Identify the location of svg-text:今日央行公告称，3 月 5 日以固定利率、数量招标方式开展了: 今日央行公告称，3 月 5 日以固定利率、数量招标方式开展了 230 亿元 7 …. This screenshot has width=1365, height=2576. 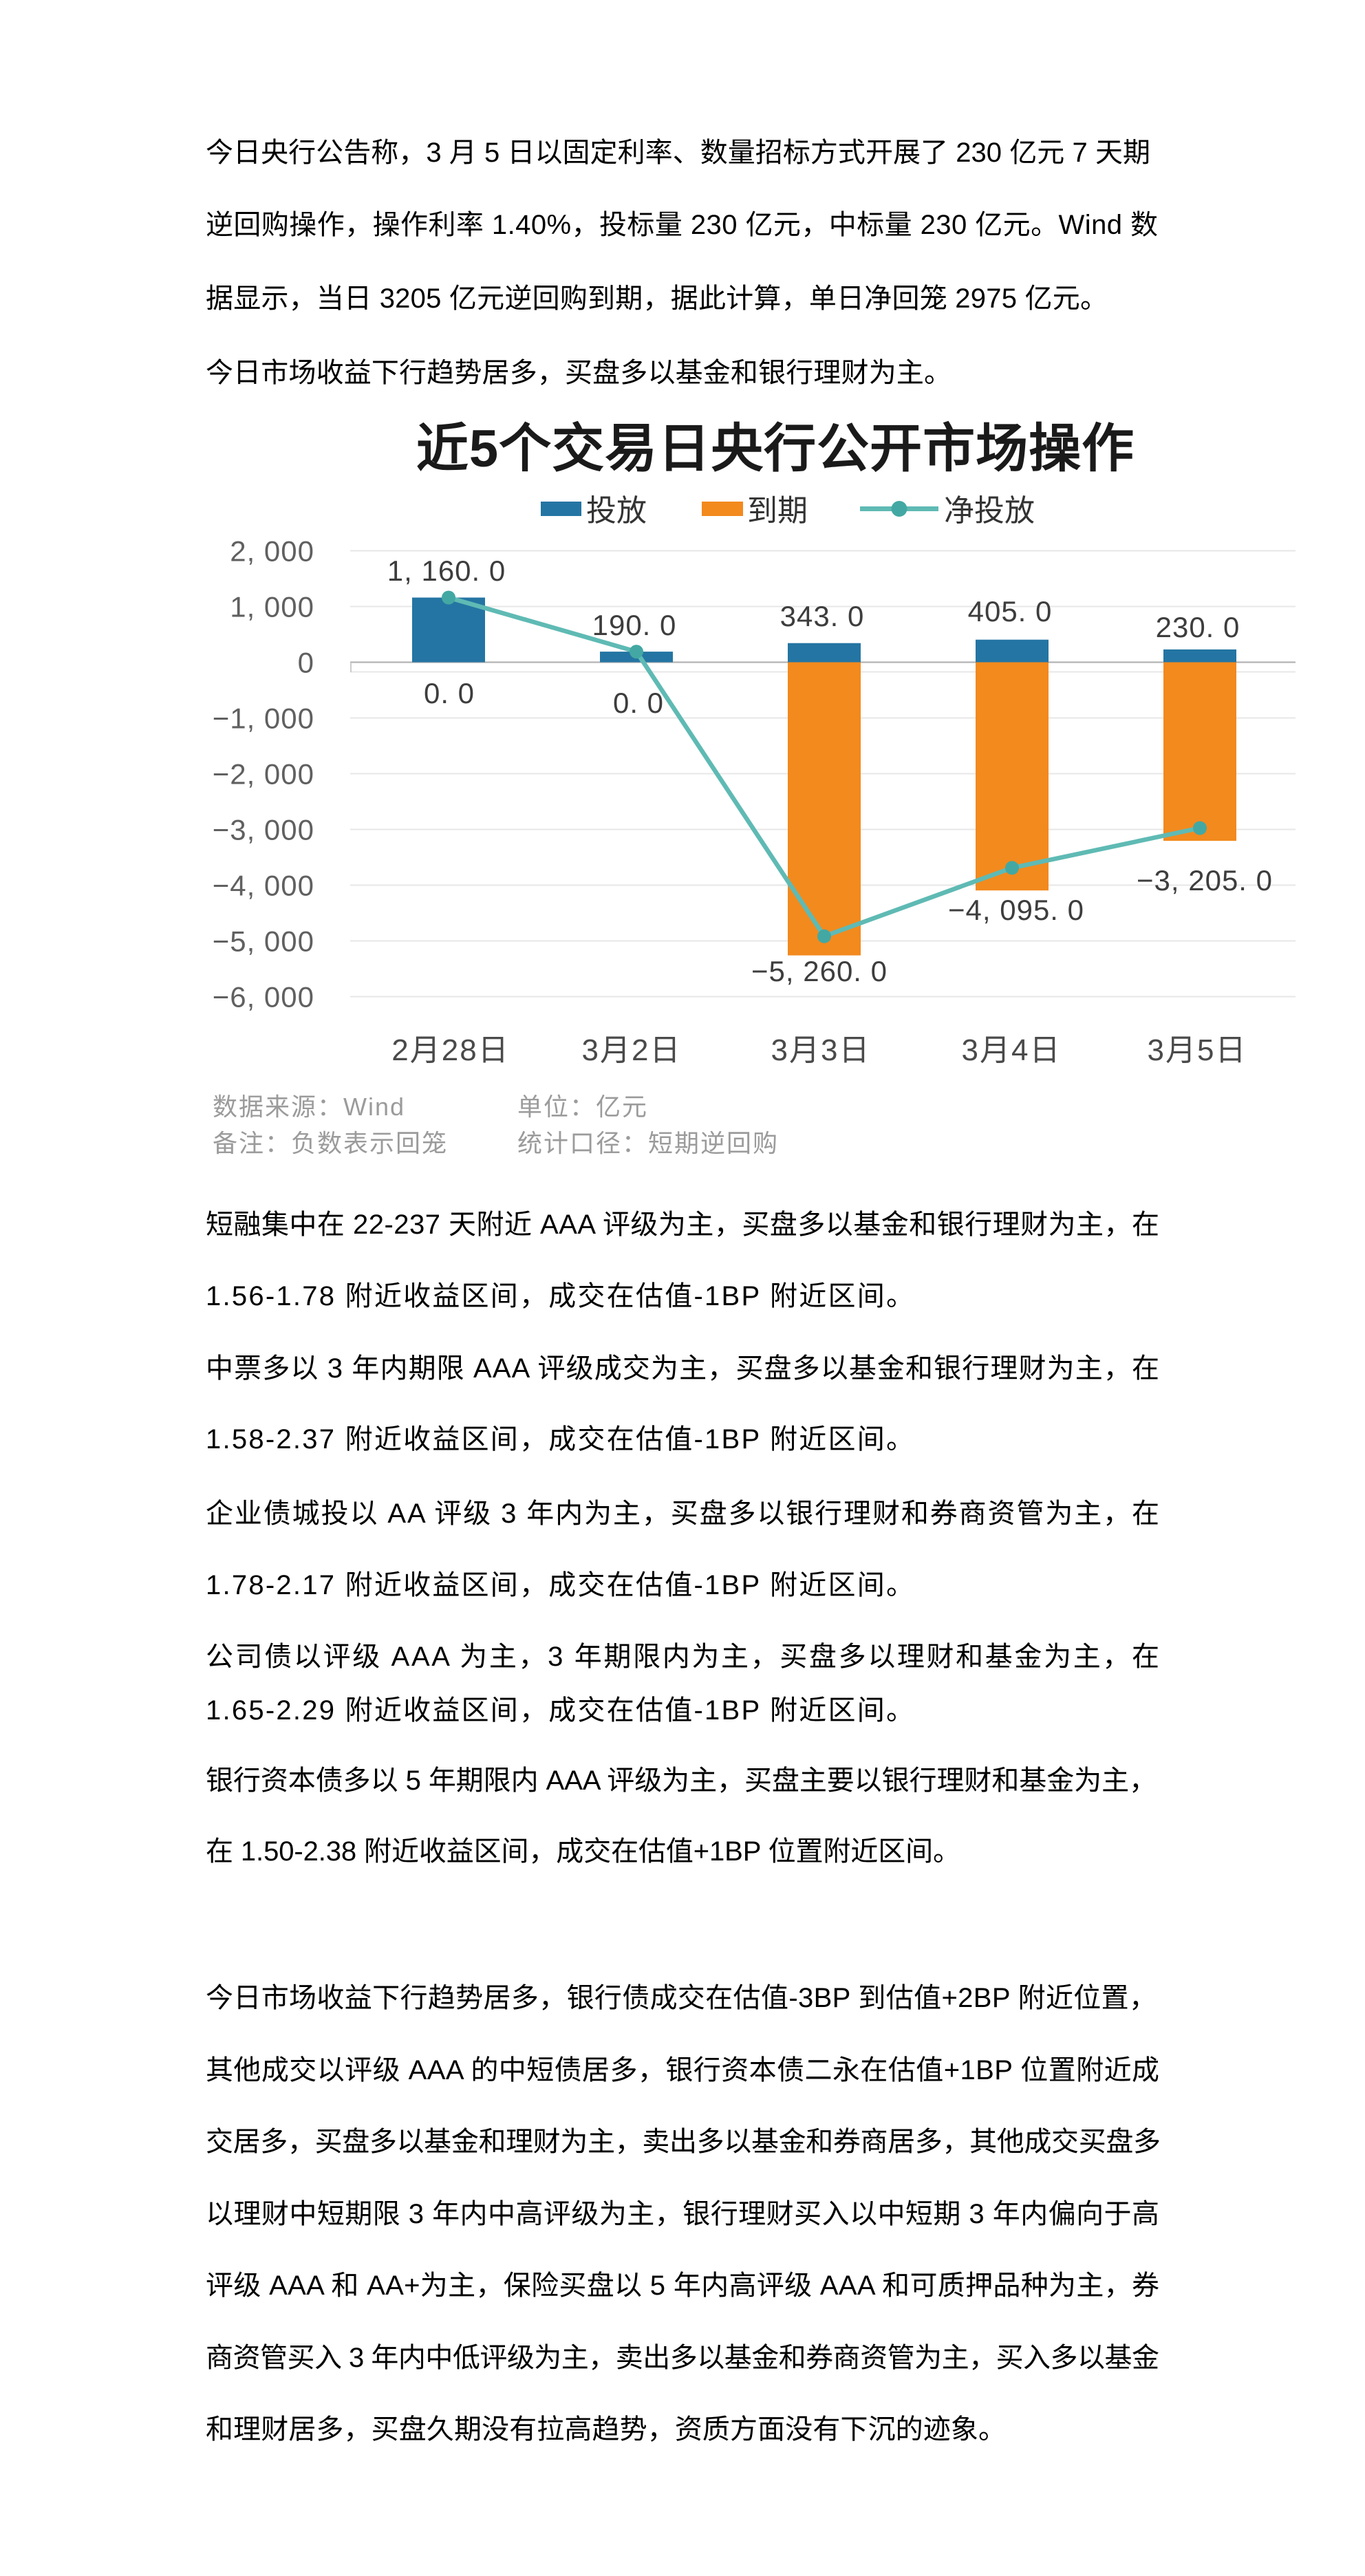
(678, 153).